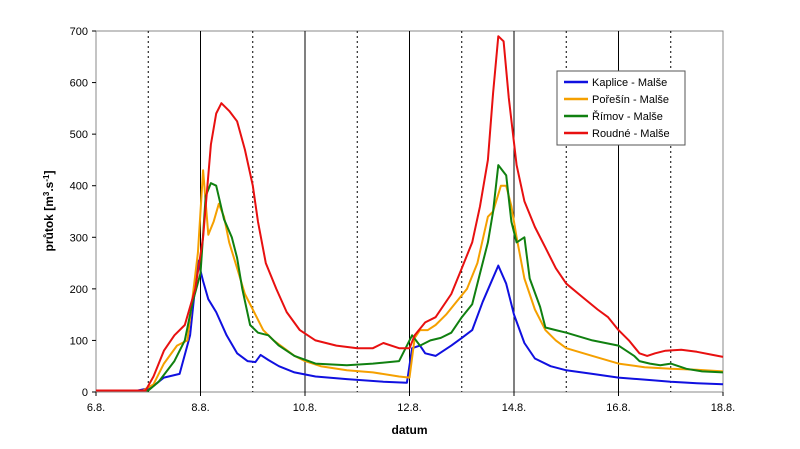 The height and width of the screenshot is (449, 800). What do you see at coordinates (85, 393) in the screenshot?
I see `y-tick-label: 0` at bounding box center [85, 393].